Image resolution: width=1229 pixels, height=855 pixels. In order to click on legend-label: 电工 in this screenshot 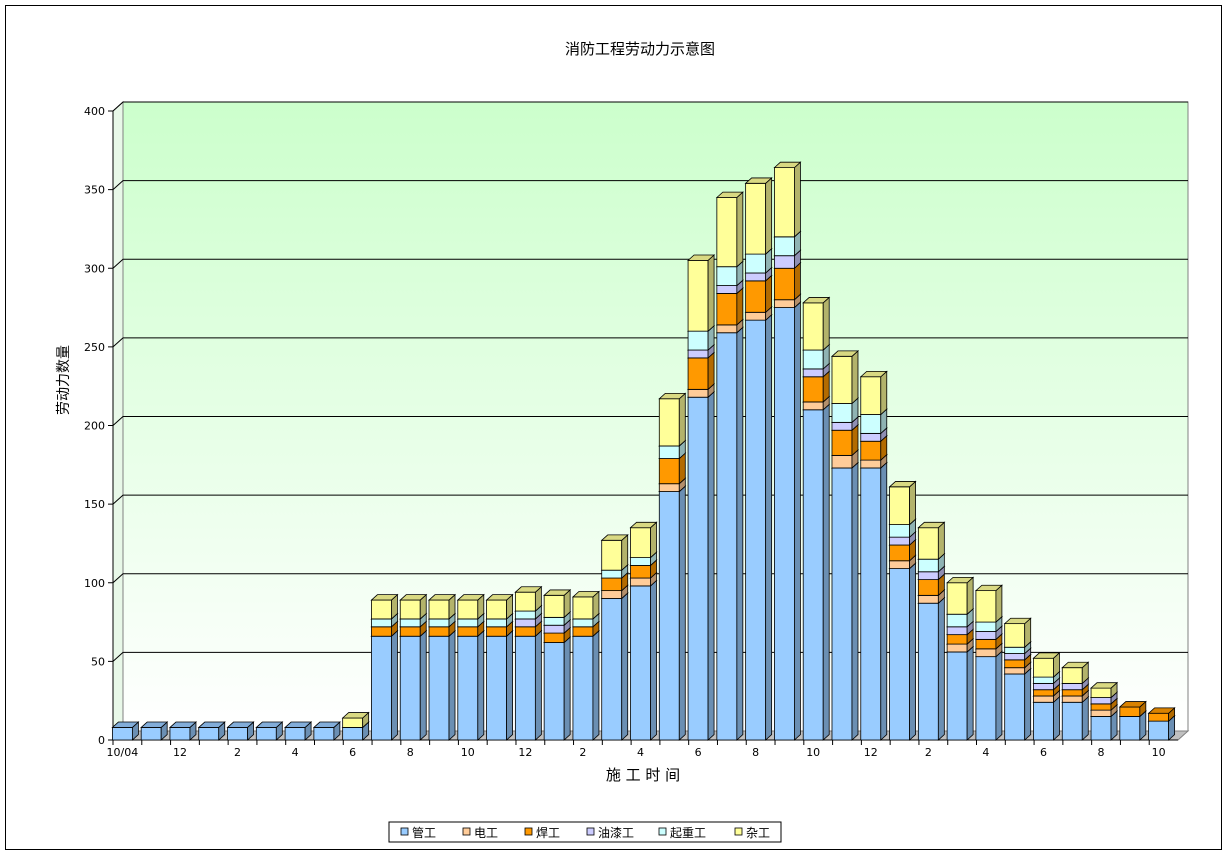, I will do `click(486, 833)`.